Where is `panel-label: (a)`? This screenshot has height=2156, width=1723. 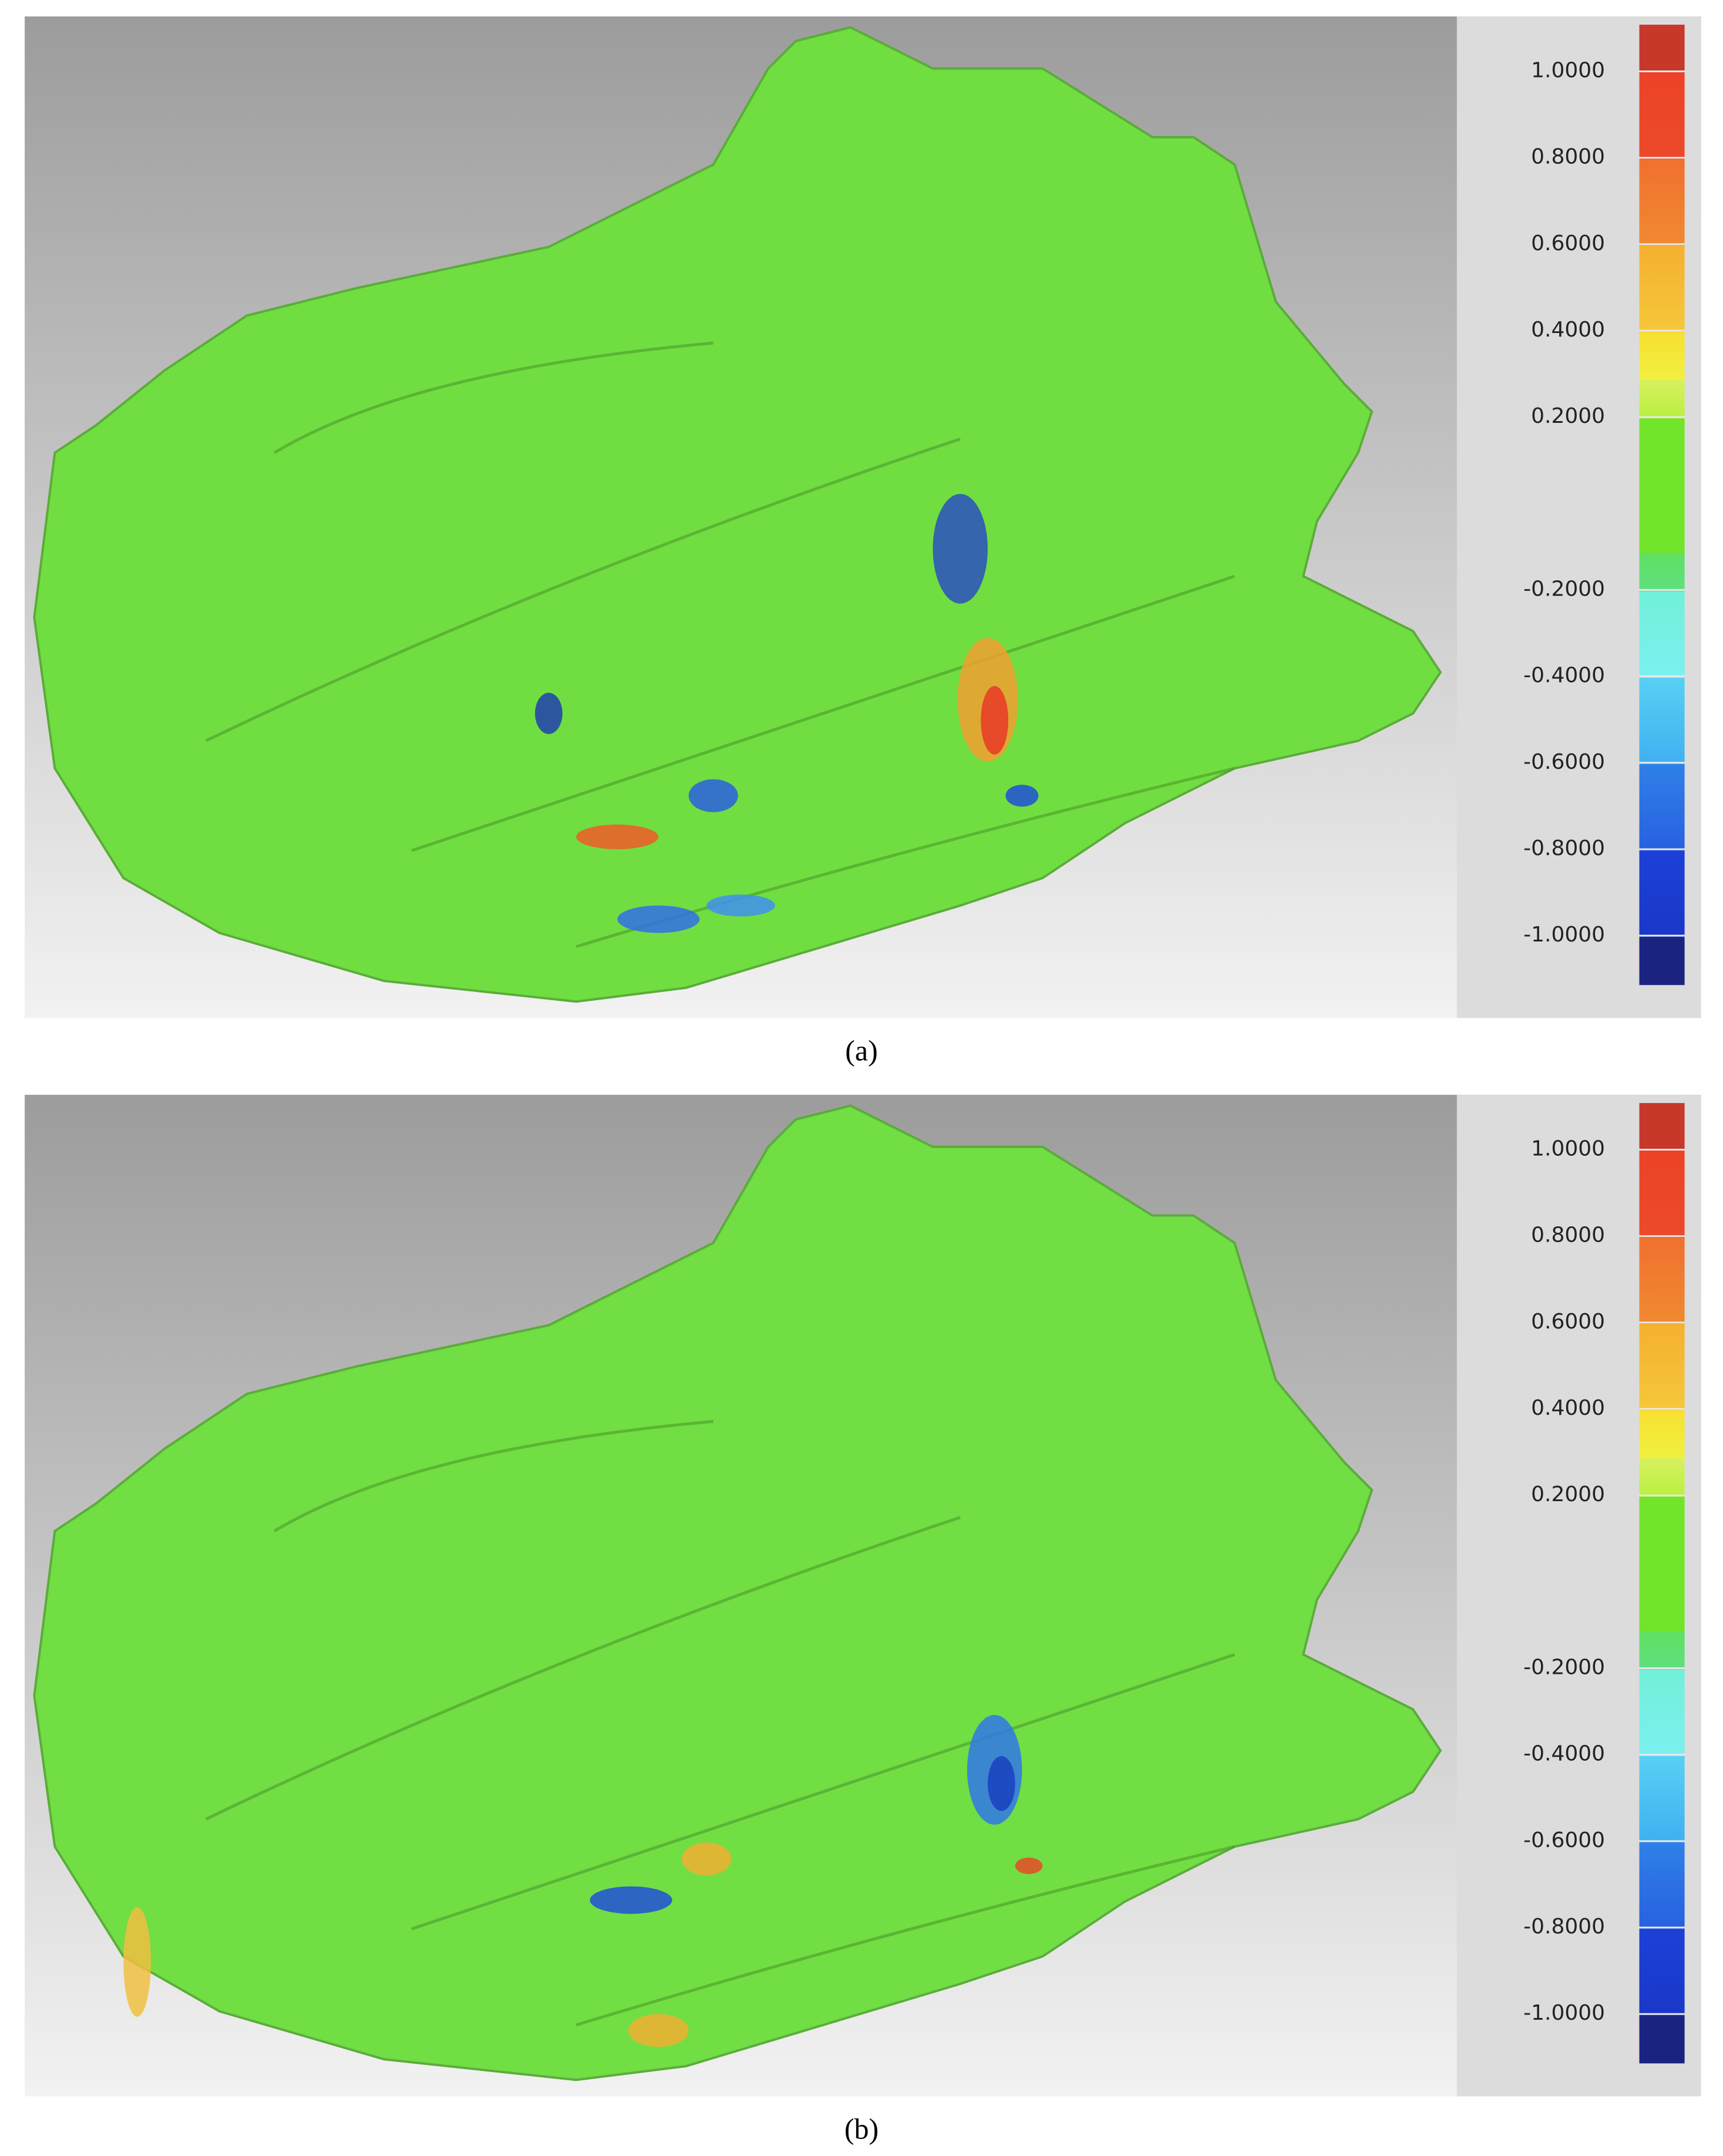
panel-label: (a) is located at coordinates (861, 1050).